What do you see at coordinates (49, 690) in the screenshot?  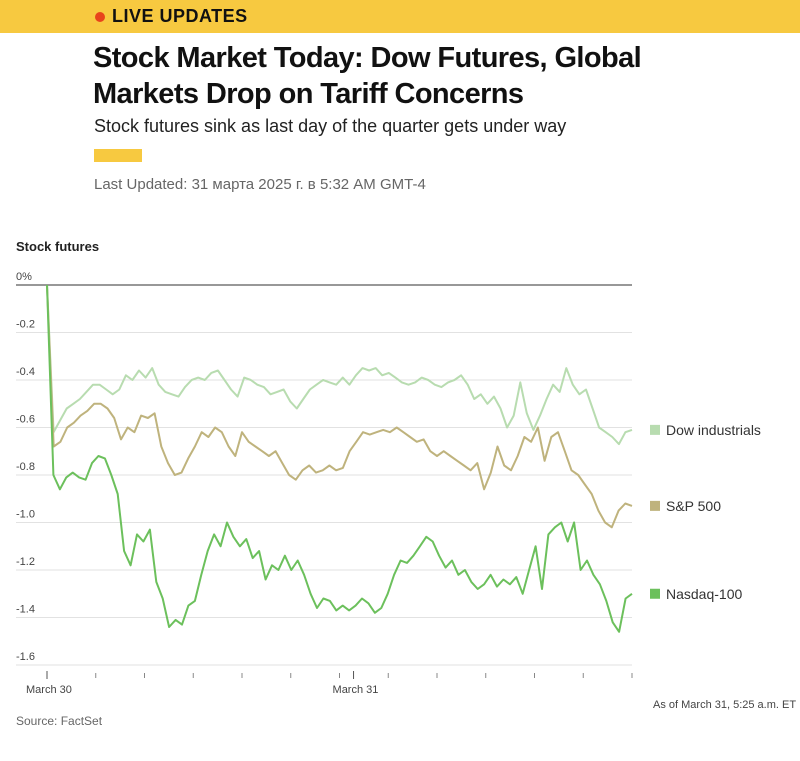 I see `x-tick-label: March 30` at bounding box center [49, 690].